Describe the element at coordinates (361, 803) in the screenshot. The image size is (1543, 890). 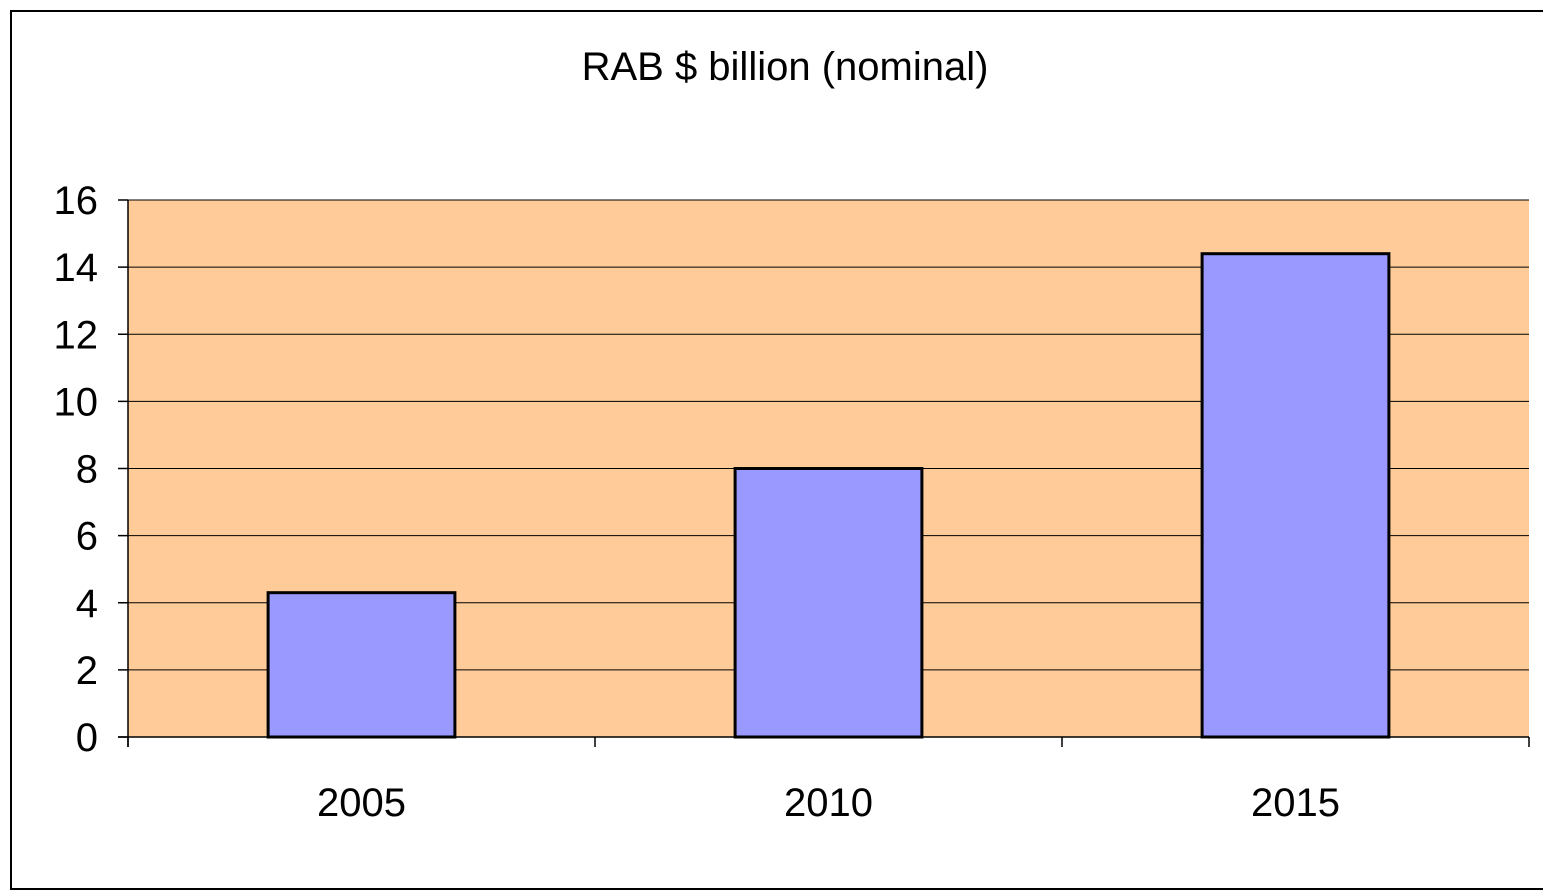
I see `x-tick-label: 2005` at that location.